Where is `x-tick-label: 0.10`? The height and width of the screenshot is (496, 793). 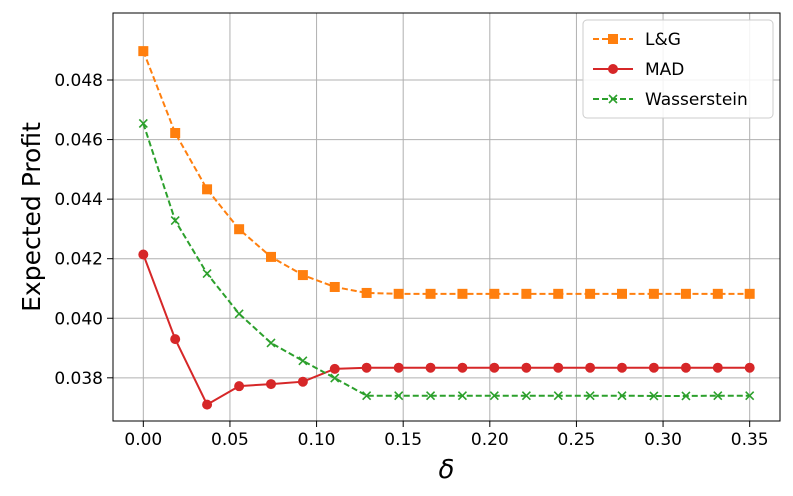
x-tick-label: 0.10 is located at coordinates (317, 440).